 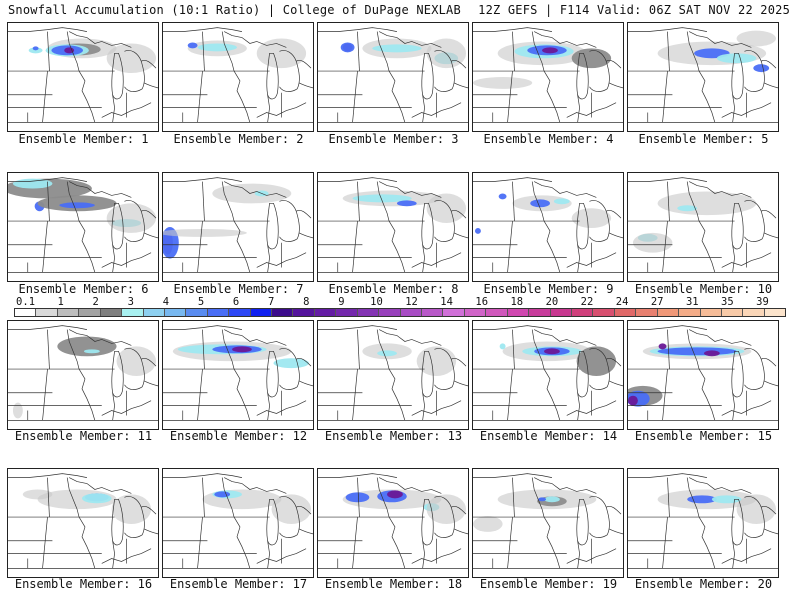 What do you see at coordinates (83, 436) in the screenshot?
I see `ensemble-member-label: Ensemble Member: 11` at bounding box center [83, 436].